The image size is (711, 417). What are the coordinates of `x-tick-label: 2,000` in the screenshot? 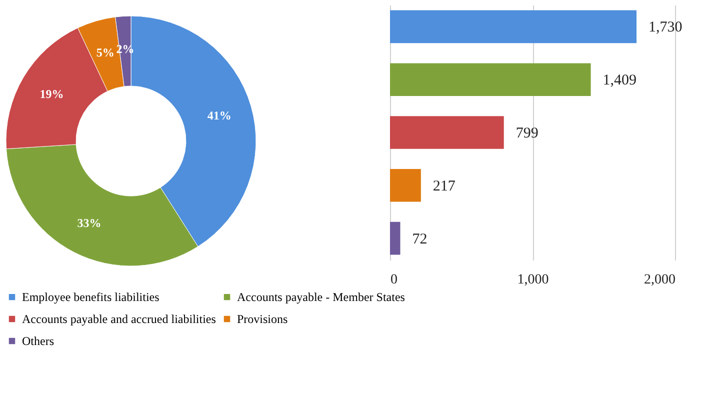 It's located at (660, 280).